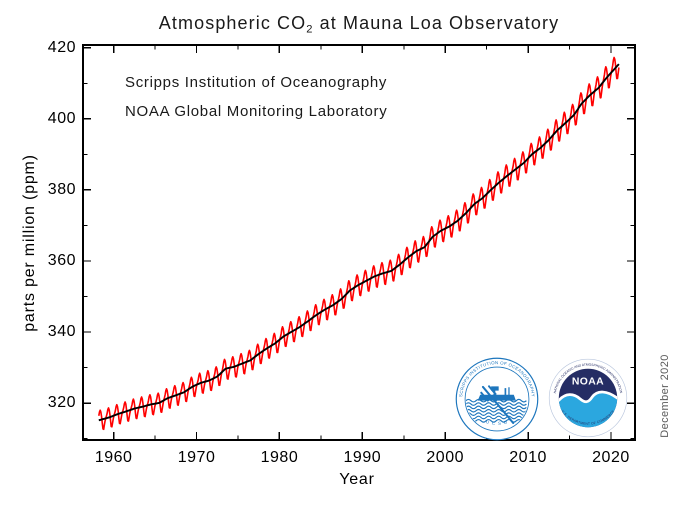 The image size is (676, 507). What do you see at coordinates (279, 457) in the screenshot?
I see `x-tick-label: 1980` at bounding box center [279, 457].